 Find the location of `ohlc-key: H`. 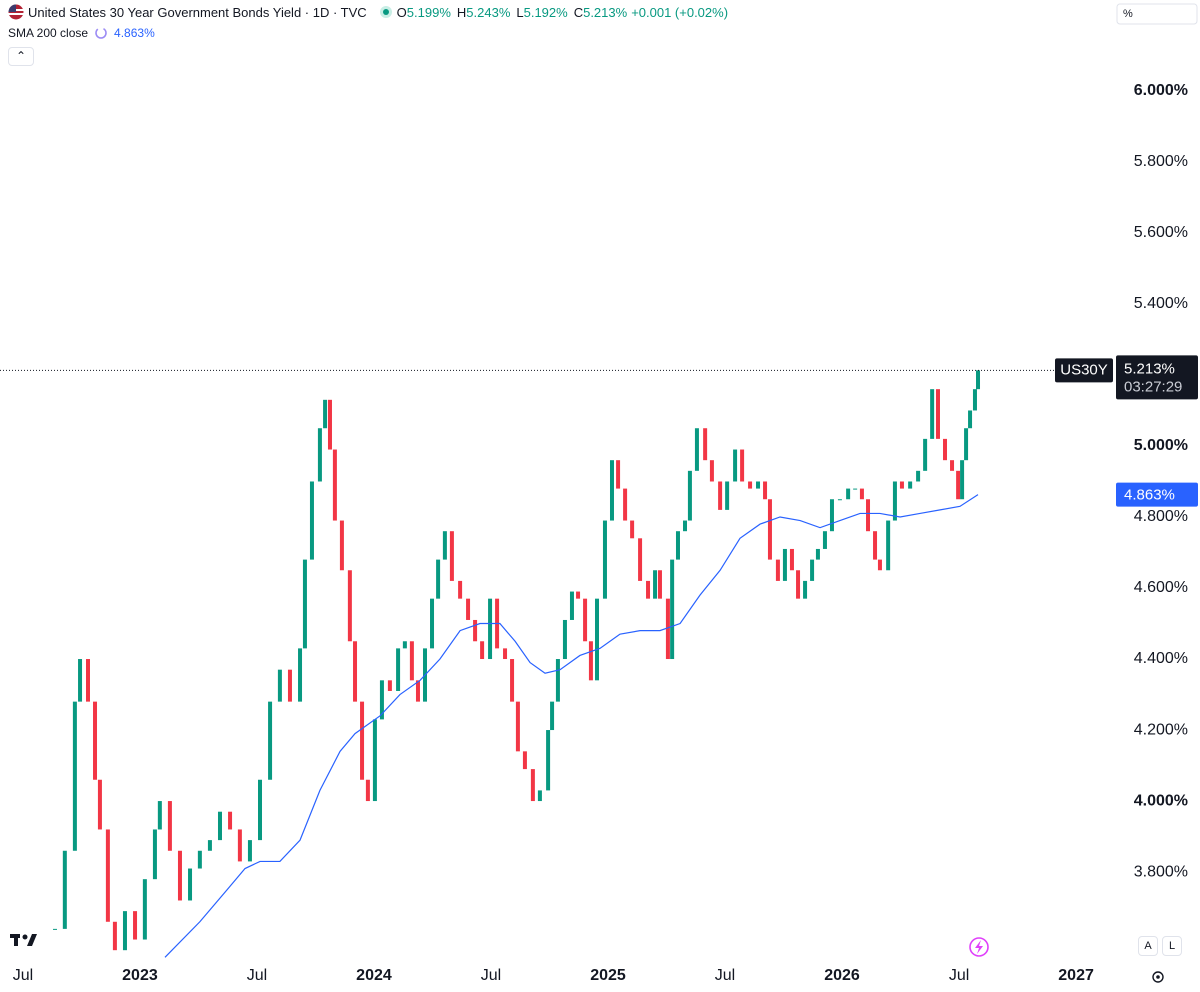

ohlc-key: H is located at coordinates (461, 12).